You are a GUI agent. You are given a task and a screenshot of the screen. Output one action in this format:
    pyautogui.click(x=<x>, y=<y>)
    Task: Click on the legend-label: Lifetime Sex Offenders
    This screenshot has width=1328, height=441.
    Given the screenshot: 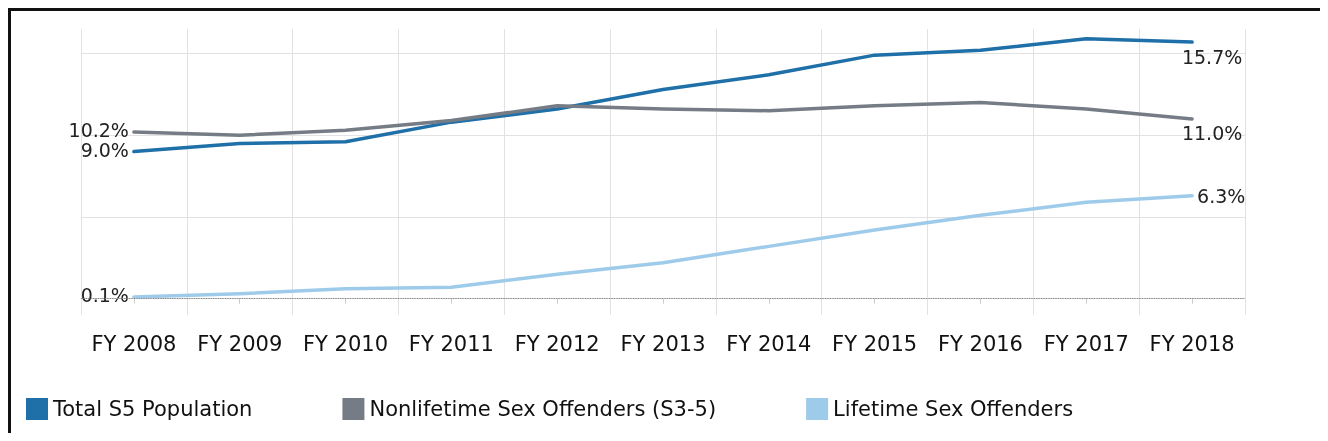 What is the action you would take?
    pyautogui.click(x=953, y=409)
    